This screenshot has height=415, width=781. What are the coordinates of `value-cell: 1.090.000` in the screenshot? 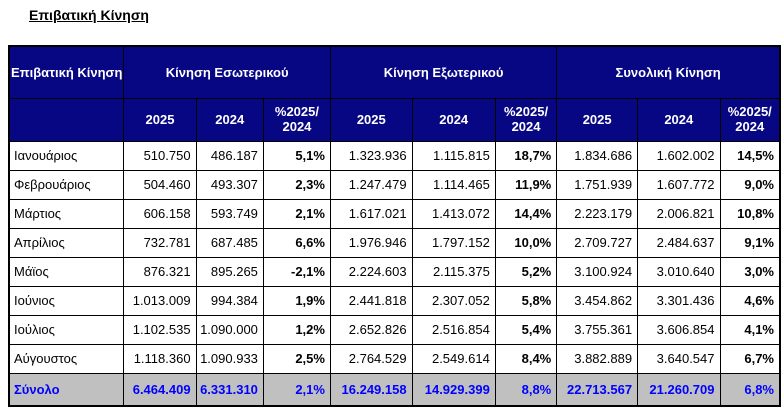 It's located at (229, 329).